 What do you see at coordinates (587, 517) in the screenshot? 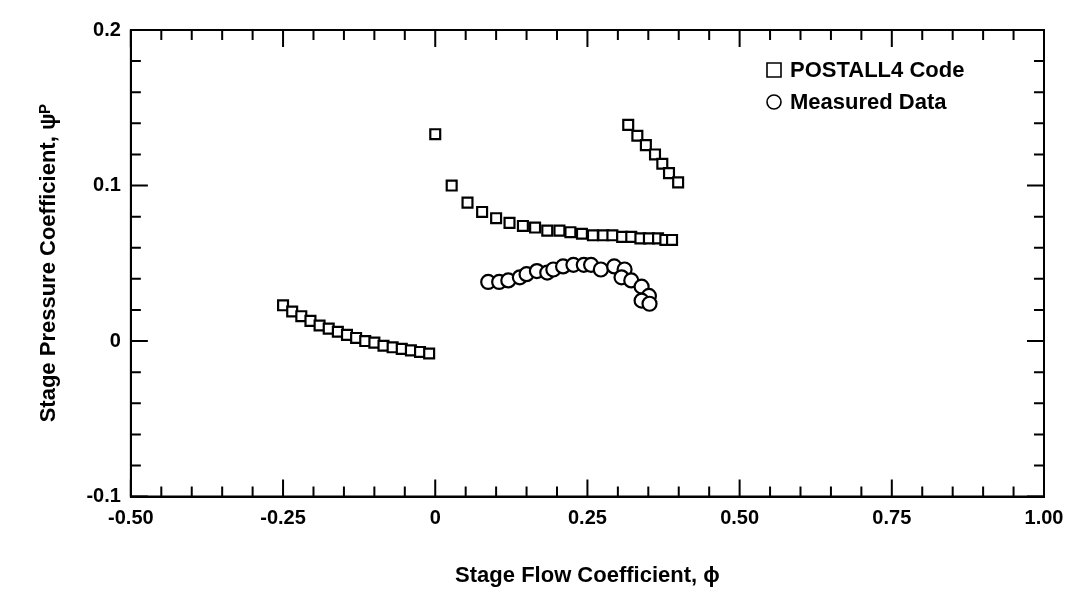
I see `x-tick-label: 0.25` at bounding box center [587, 517].